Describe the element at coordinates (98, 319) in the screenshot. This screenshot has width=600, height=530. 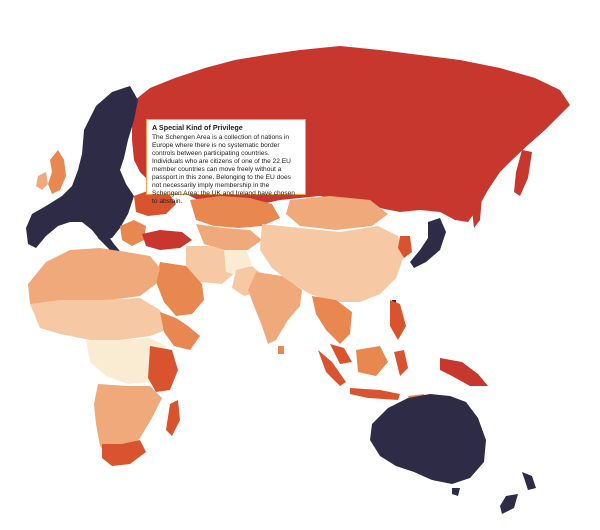
I see `region-sahel` at that location.